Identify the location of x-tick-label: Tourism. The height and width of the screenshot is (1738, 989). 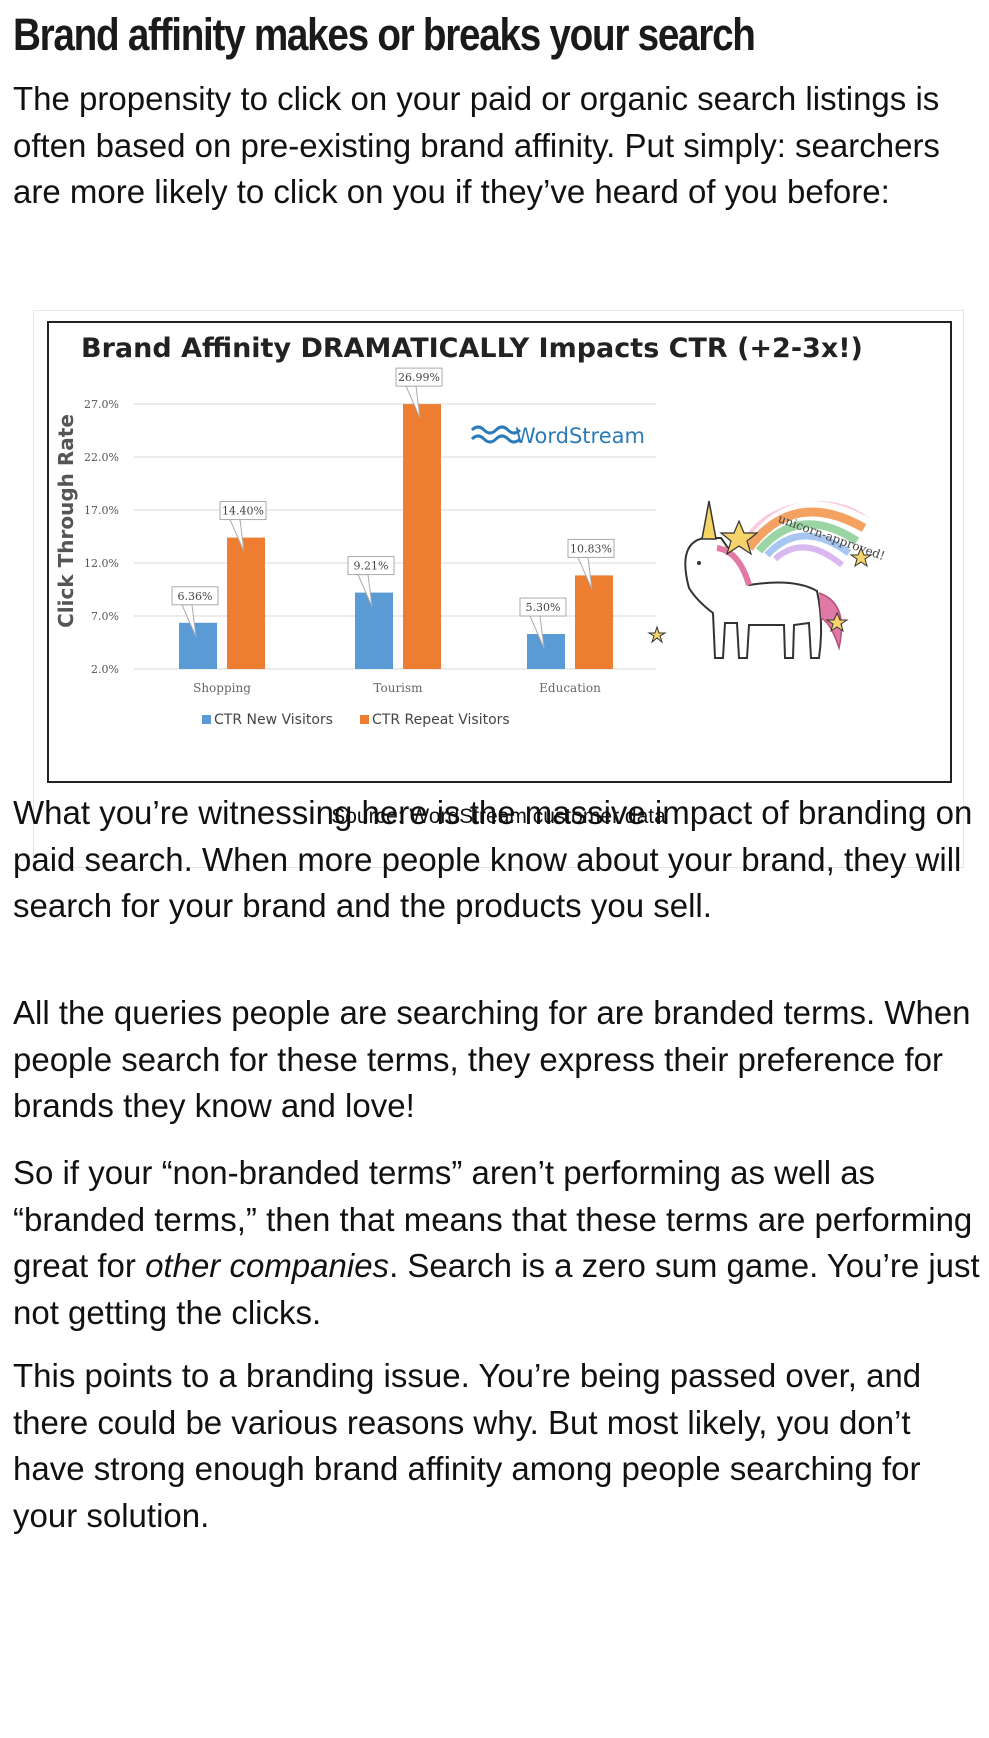
(398, 688).